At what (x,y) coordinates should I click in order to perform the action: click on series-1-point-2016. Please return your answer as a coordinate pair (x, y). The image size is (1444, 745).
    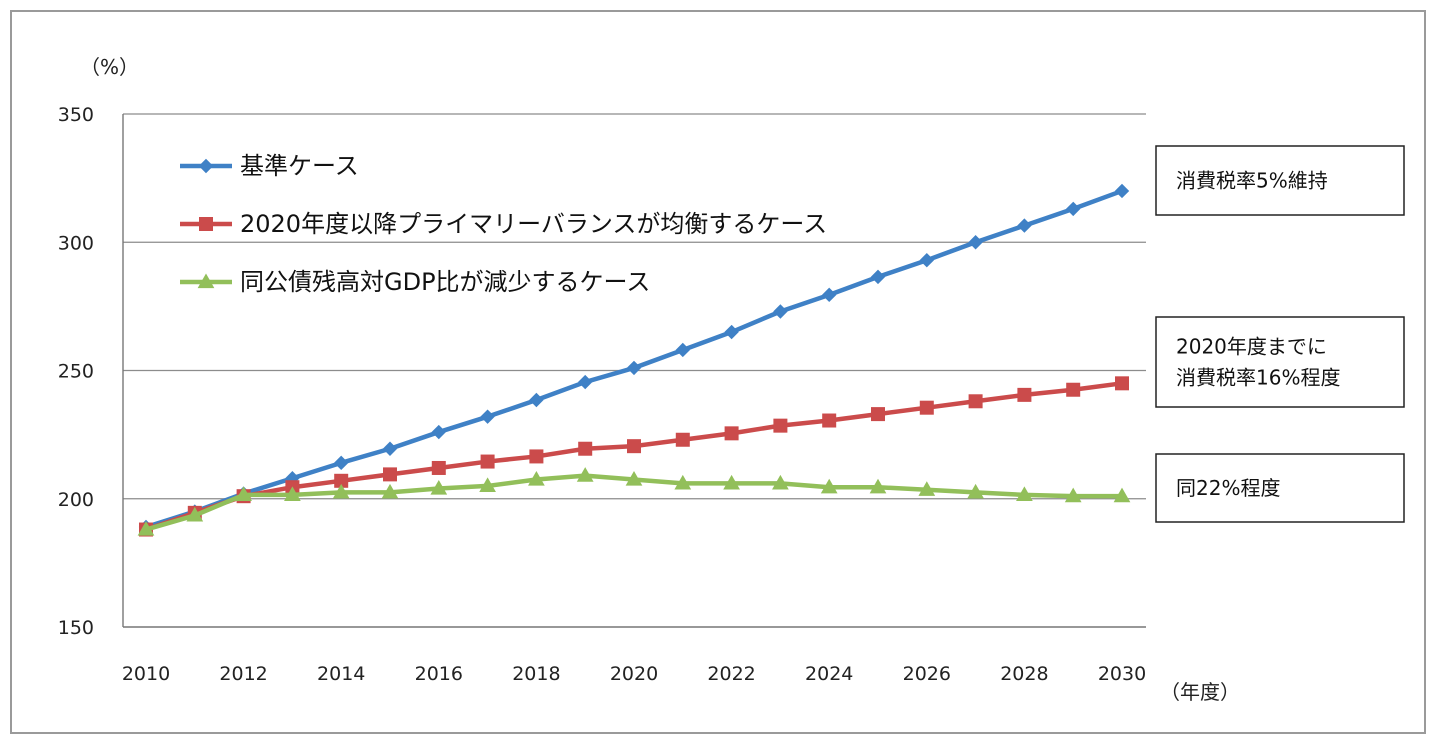
    Looking at the image, I should click on (439, 432).